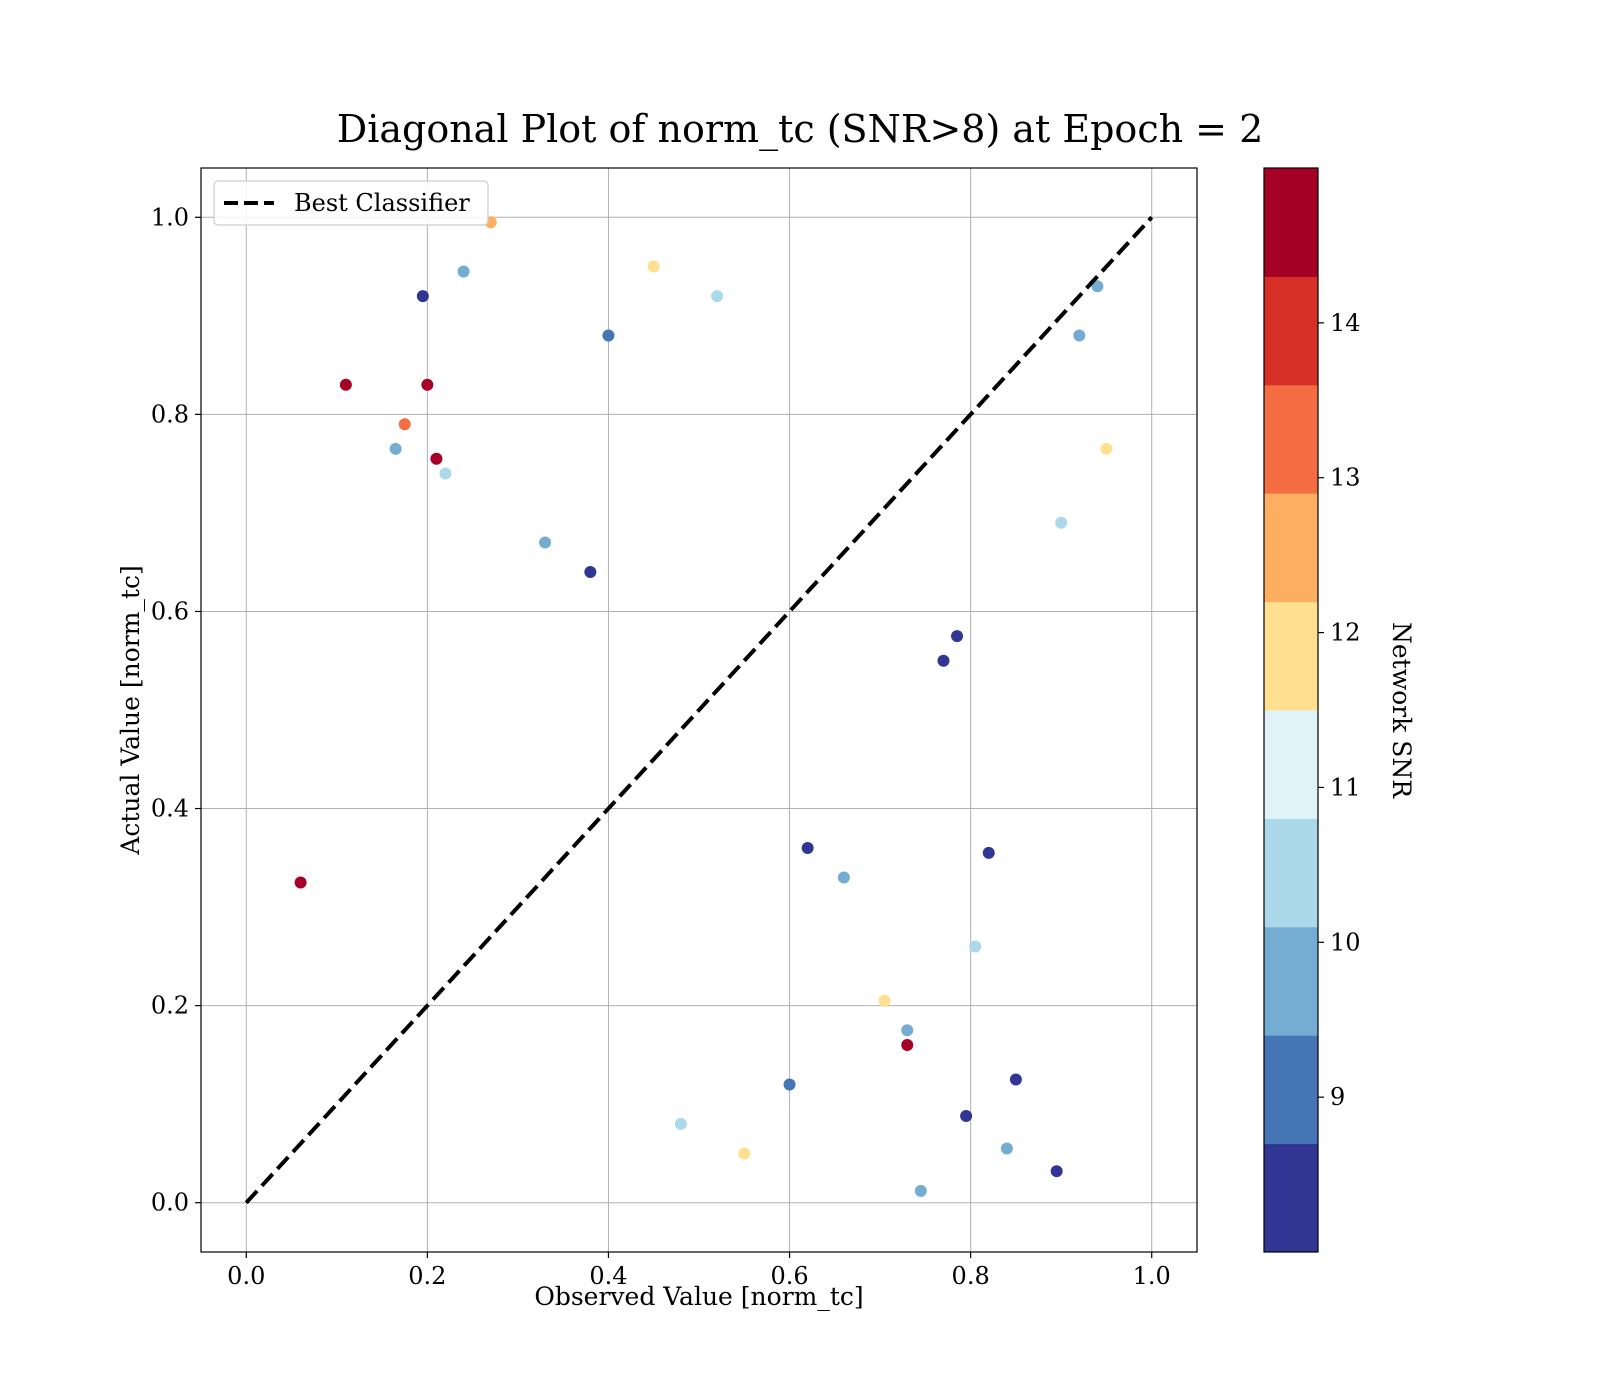 The height and width of the screenshot is (1400, 1600). What do you see at coordinates (1345, 942) in the screenshot?
I see `colorbar-tick-label: 10` at bounding box center [1345, 942].